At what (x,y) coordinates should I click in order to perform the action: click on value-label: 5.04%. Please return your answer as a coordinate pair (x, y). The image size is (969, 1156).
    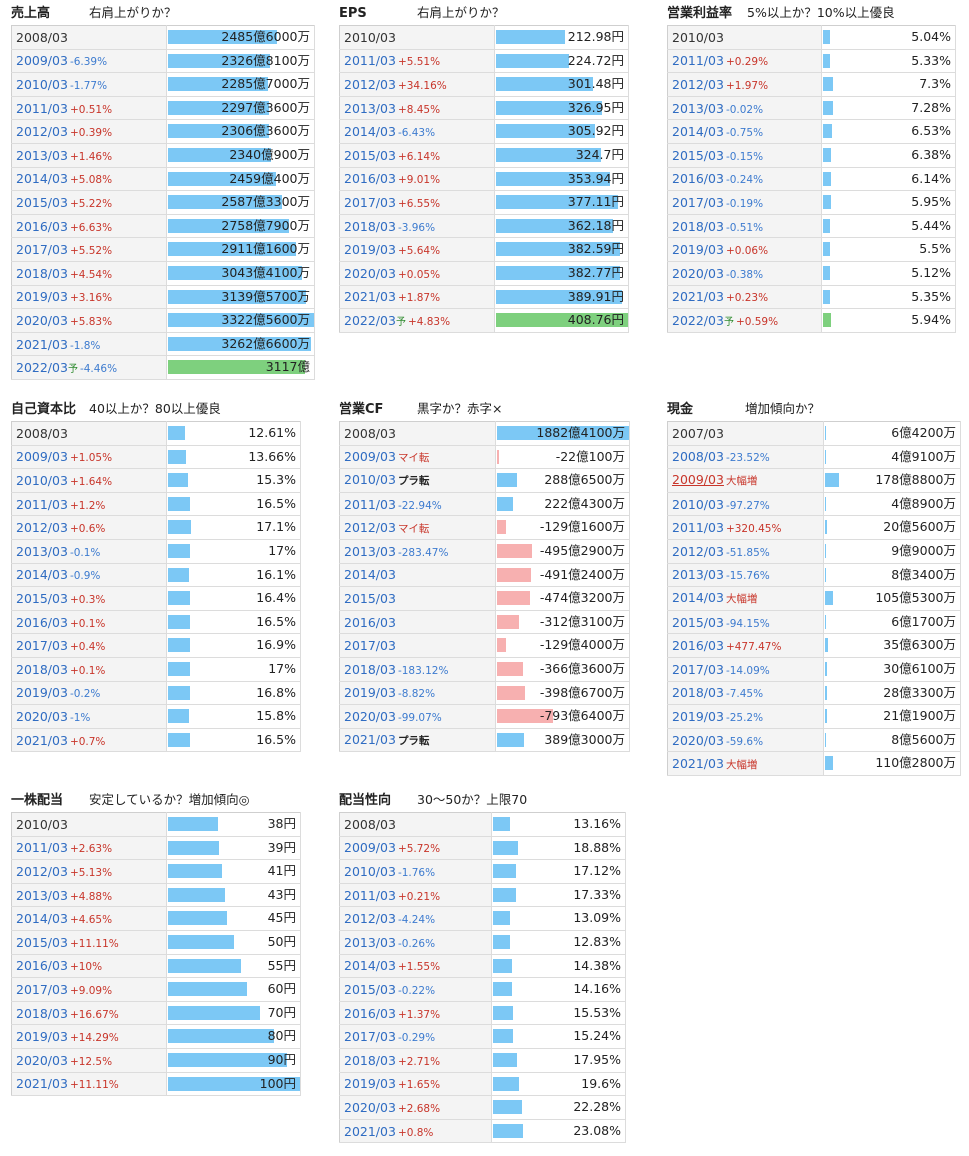
    Looking at the image, I should click on (931, 36).